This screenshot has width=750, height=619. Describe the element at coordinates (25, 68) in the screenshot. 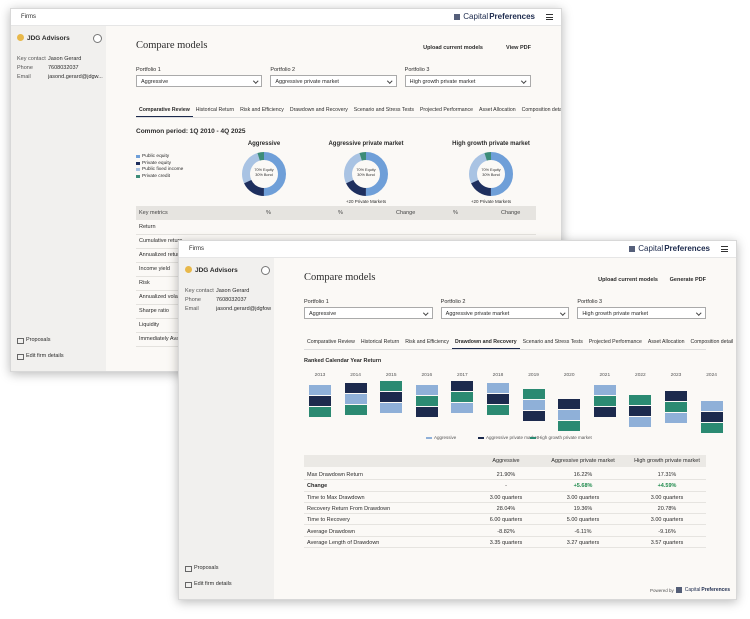

I see `field-label: Phone` at that location.